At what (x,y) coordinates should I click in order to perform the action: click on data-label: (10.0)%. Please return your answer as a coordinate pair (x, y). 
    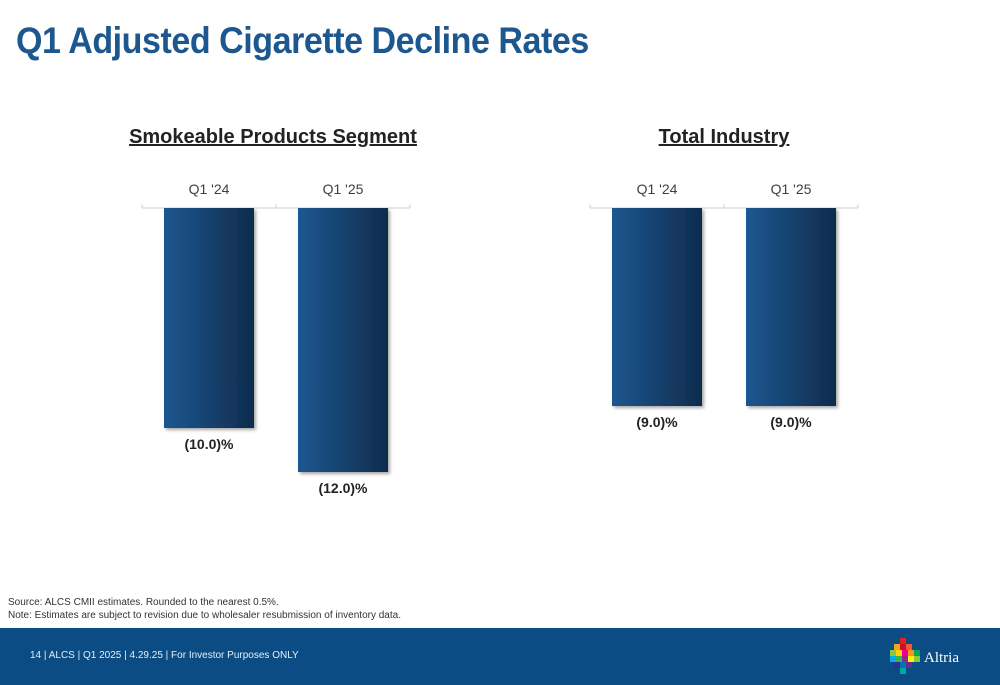
    Looking at the image, I should click on (209, 444).